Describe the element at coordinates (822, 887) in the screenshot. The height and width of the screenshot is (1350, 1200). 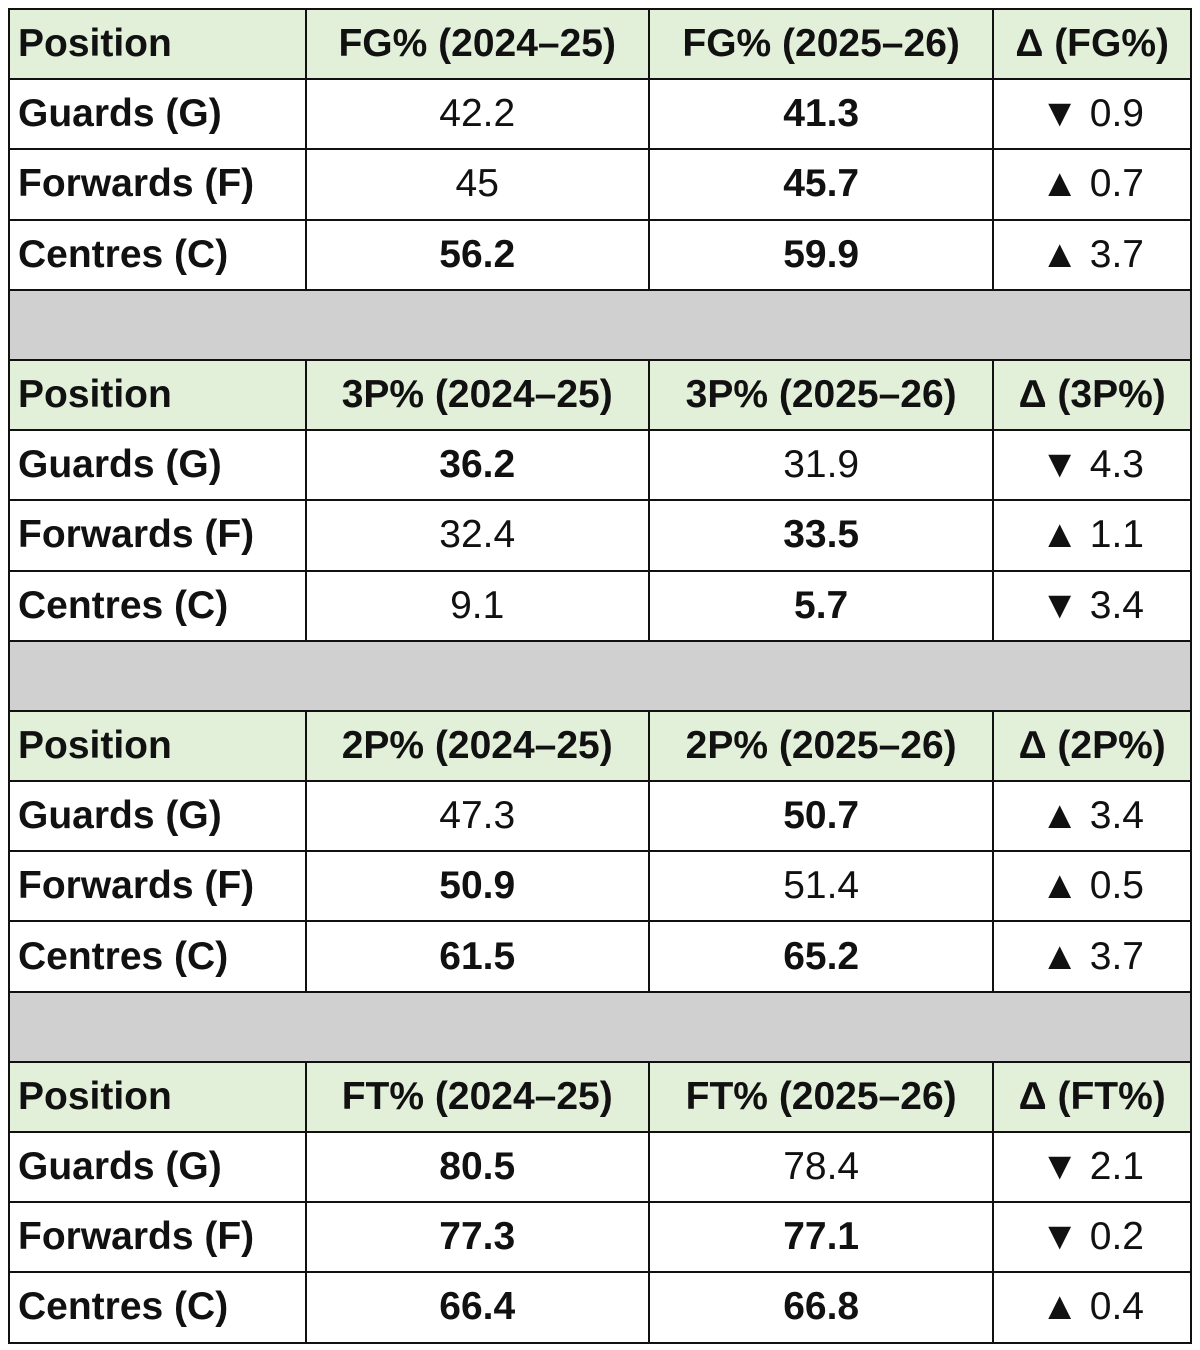
I see `value-cell: 51.4` at that location.